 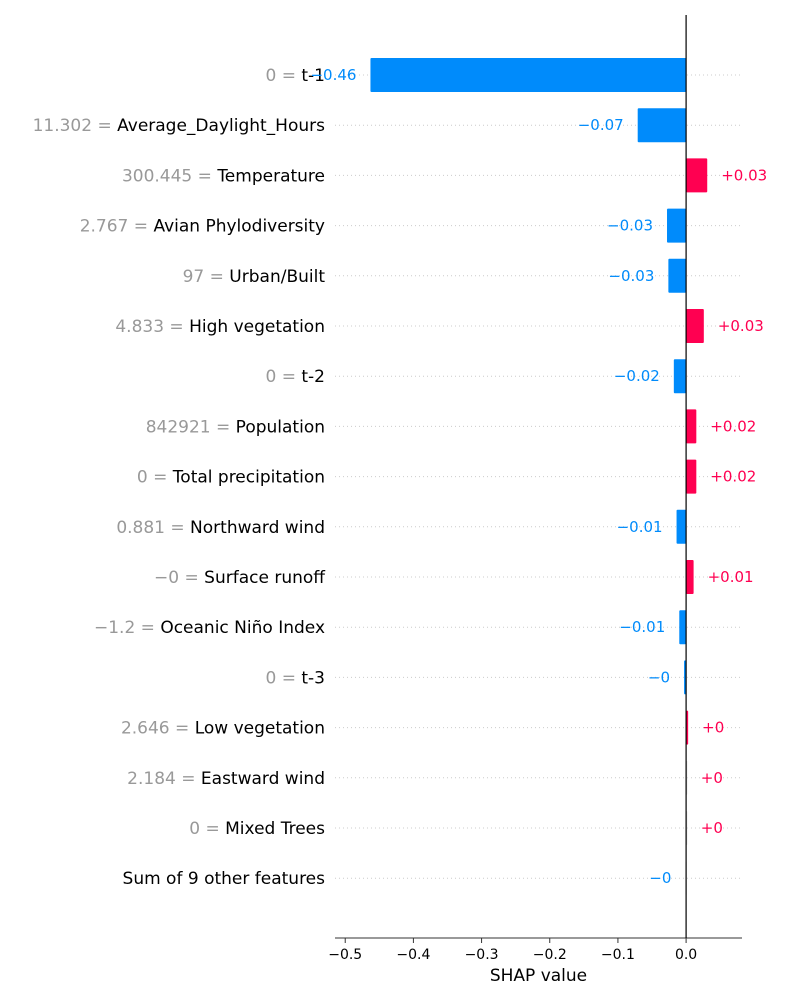 I want to click on feature-row: 842921 = Population +0.02, so click(x=451, y=426).